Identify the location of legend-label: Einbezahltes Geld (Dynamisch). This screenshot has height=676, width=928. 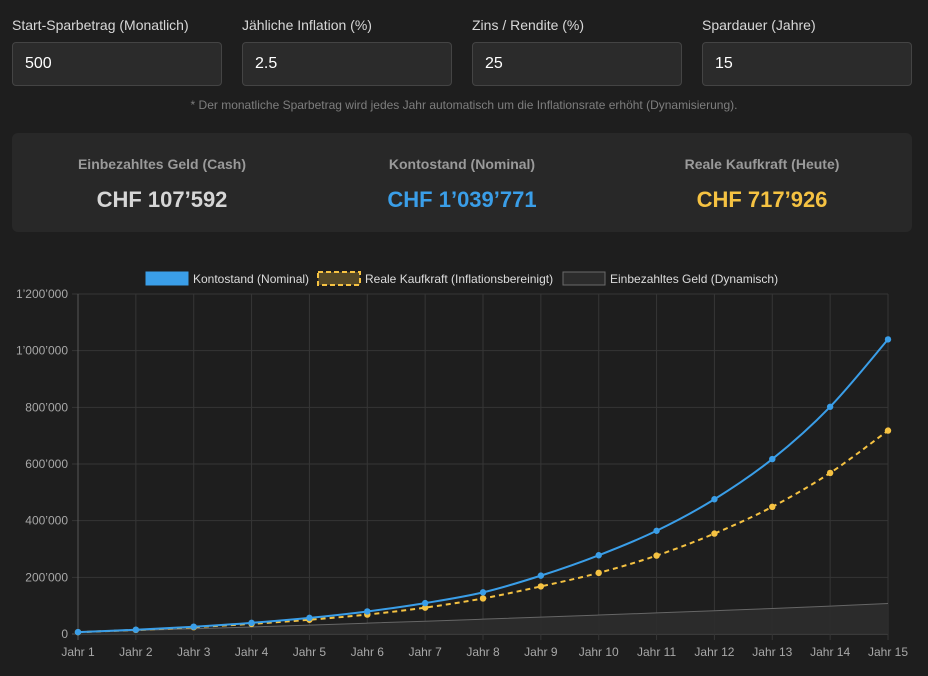
(694, 279).